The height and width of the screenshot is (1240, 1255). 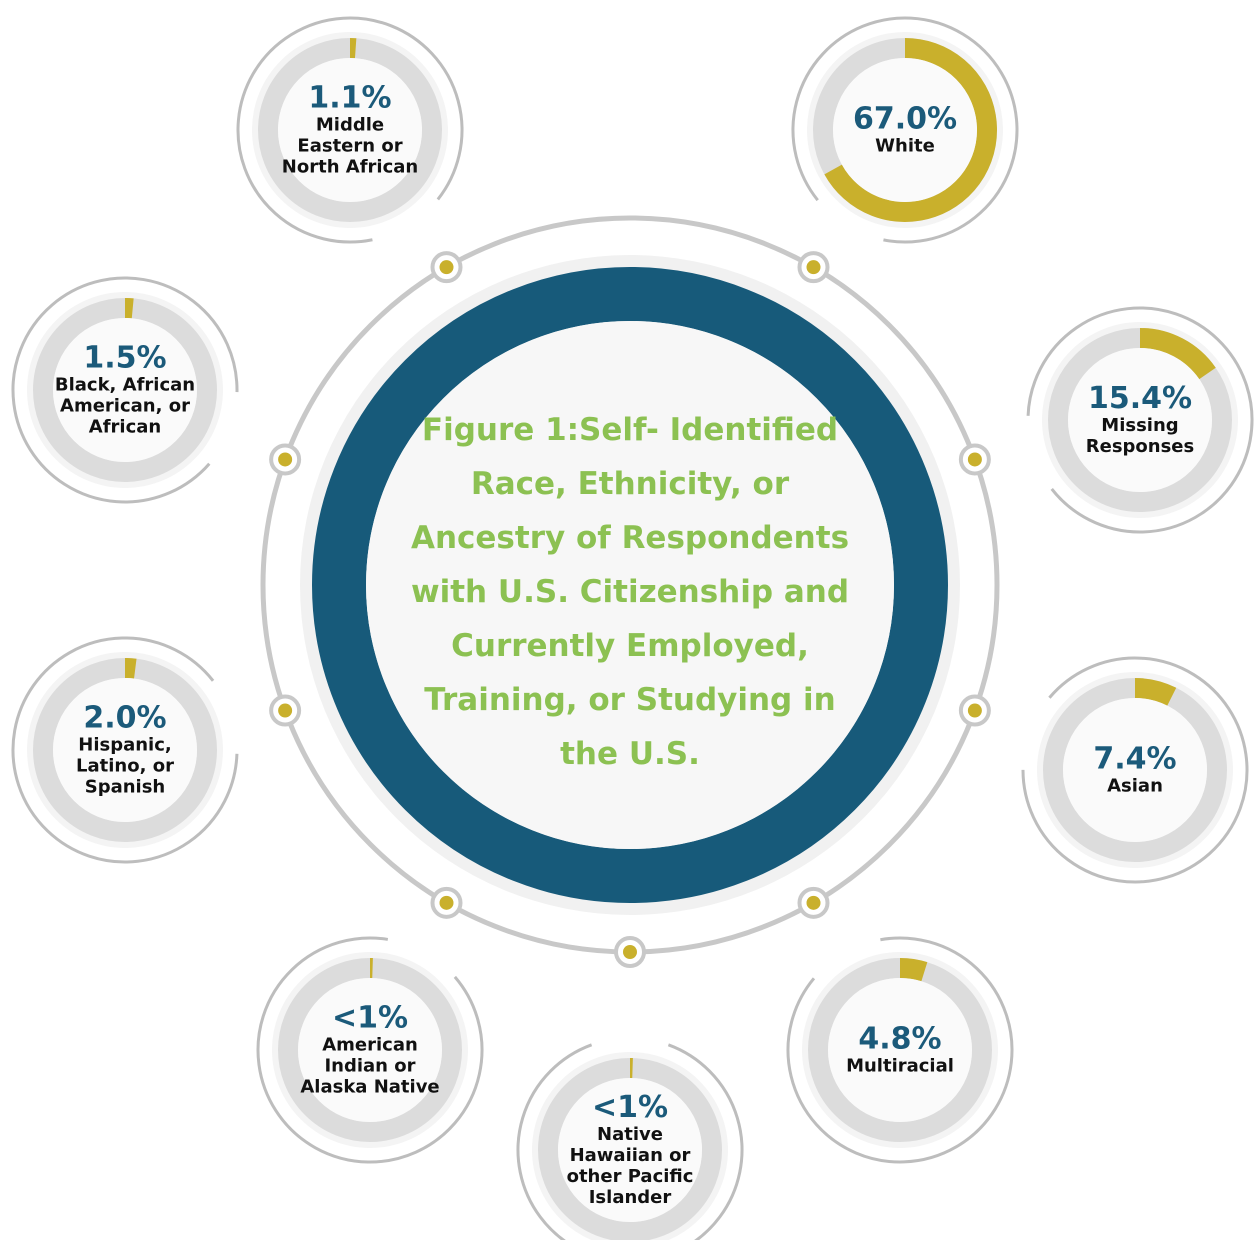 What do you see at coordinates (350, 146) in the screenshot?
I see `gauge-label: Middle Eastern or North African` at bounding box center [350, 146].